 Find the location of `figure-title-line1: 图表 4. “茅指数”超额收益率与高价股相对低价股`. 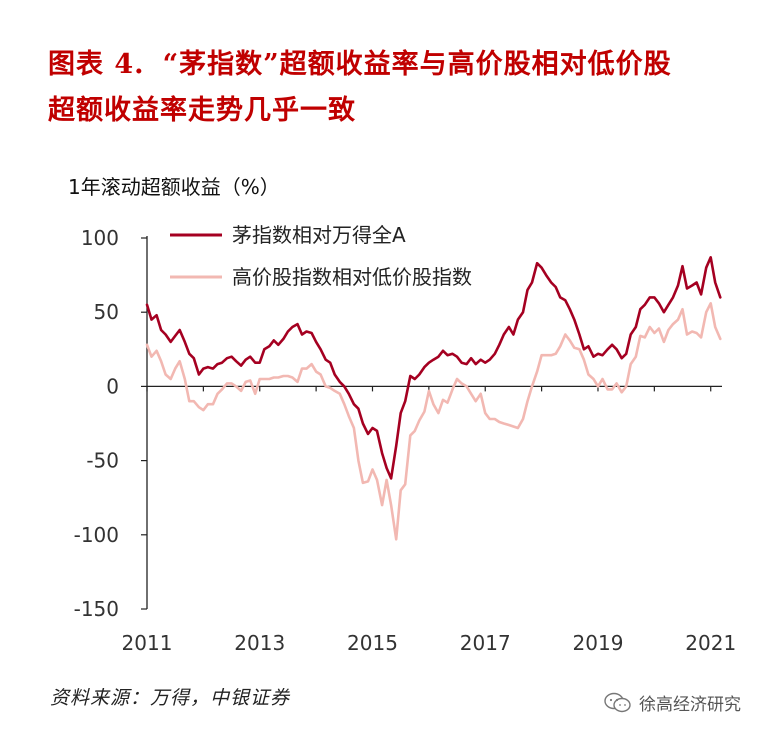

figure-title-line1: 图表 4. “茅指数”超额收益率与高价股相对低价股 is located at coordinates (410, 65).